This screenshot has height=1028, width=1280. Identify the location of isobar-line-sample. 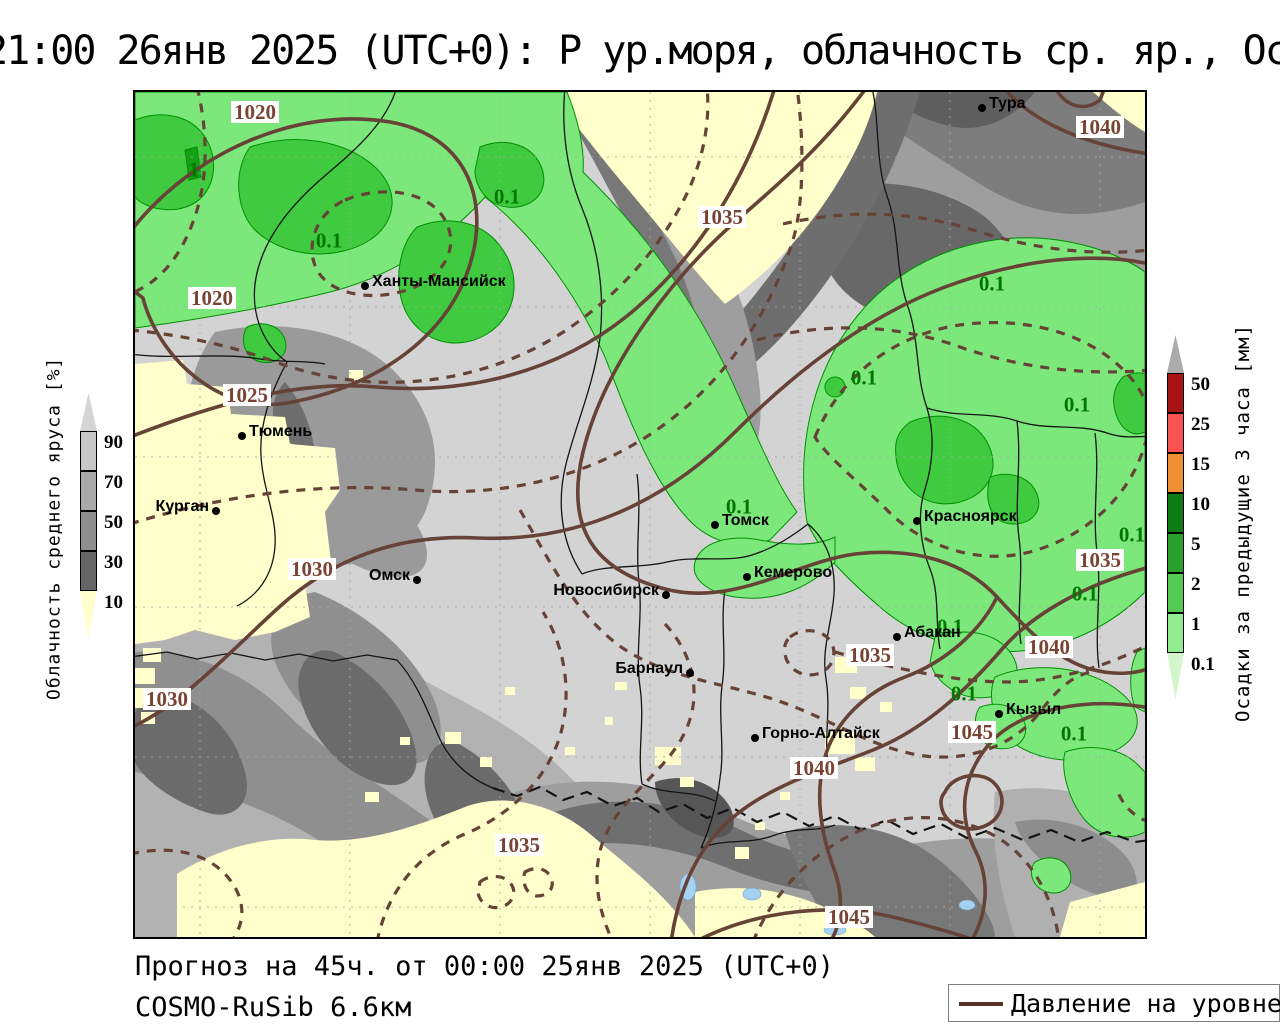
(981, 1004).